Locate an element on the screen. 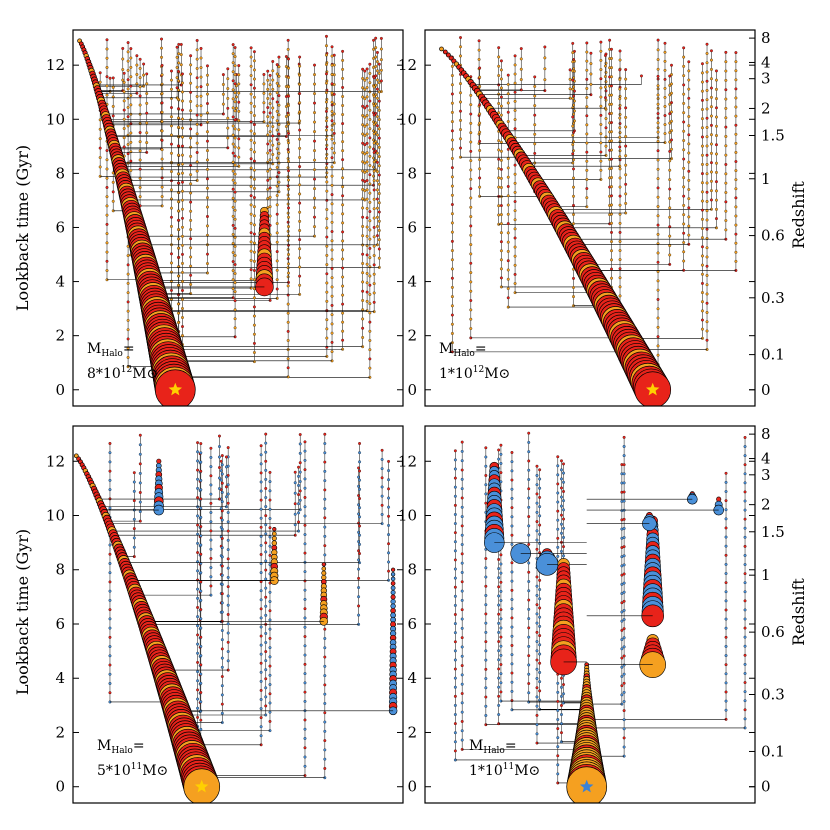 Image resolution: width=830 pixels, height=830 pixels. halo-mass-value: 5*1011M⊙ is located at coordinates (132, 770).